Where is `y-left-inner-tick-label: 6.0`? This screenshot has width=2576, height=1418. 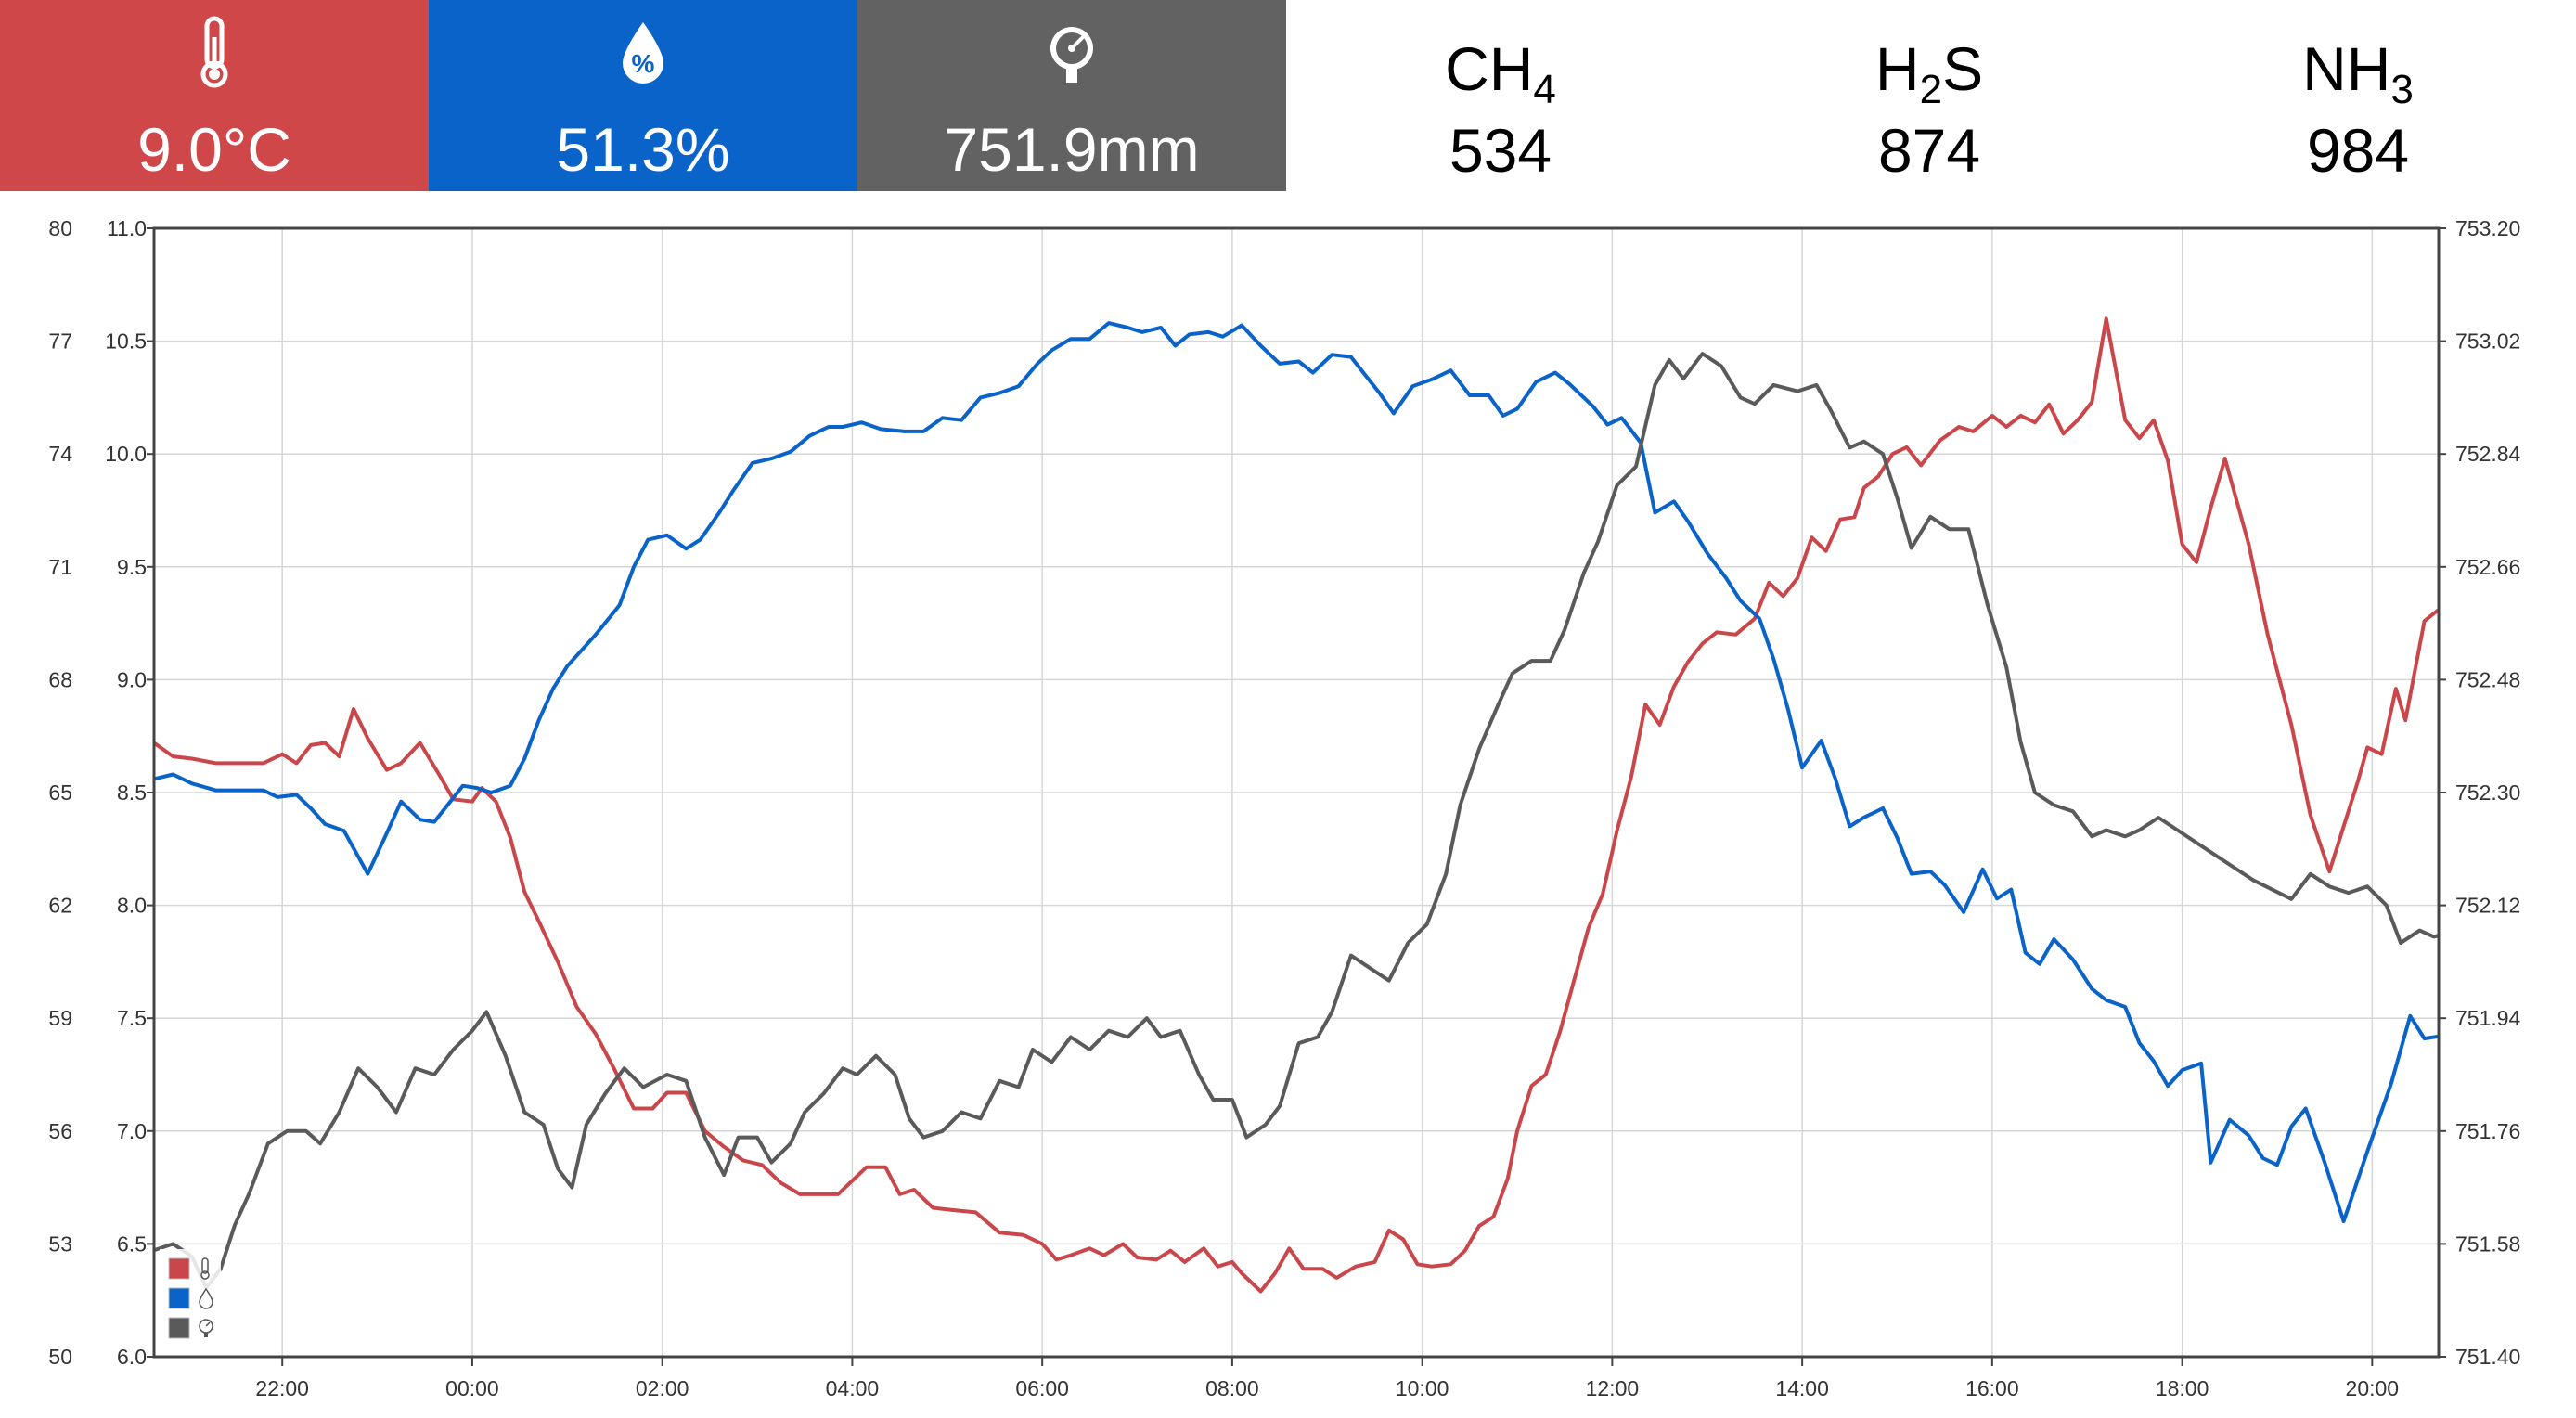 y-left-inner-tick-label: 6.0 is located at coordinates (132, 1357).